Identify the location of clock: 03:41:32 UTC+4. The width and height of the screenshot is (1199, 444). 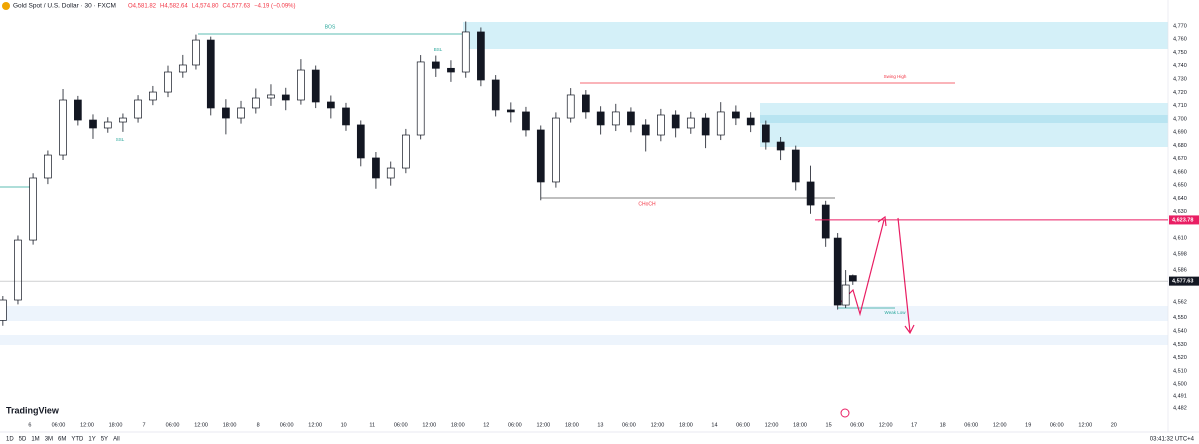
(1172, 440).